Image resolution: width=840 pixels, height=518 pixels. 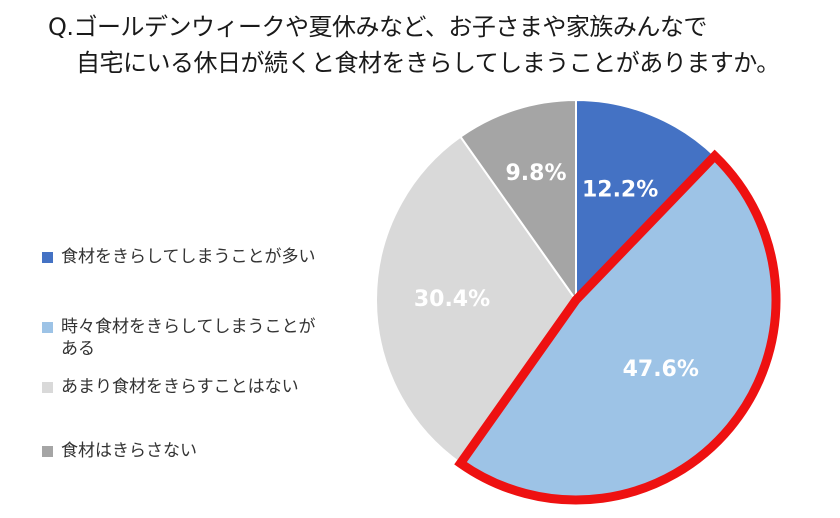 I want to click on value-label-never: 9.8%, so click(x=535, y=173).